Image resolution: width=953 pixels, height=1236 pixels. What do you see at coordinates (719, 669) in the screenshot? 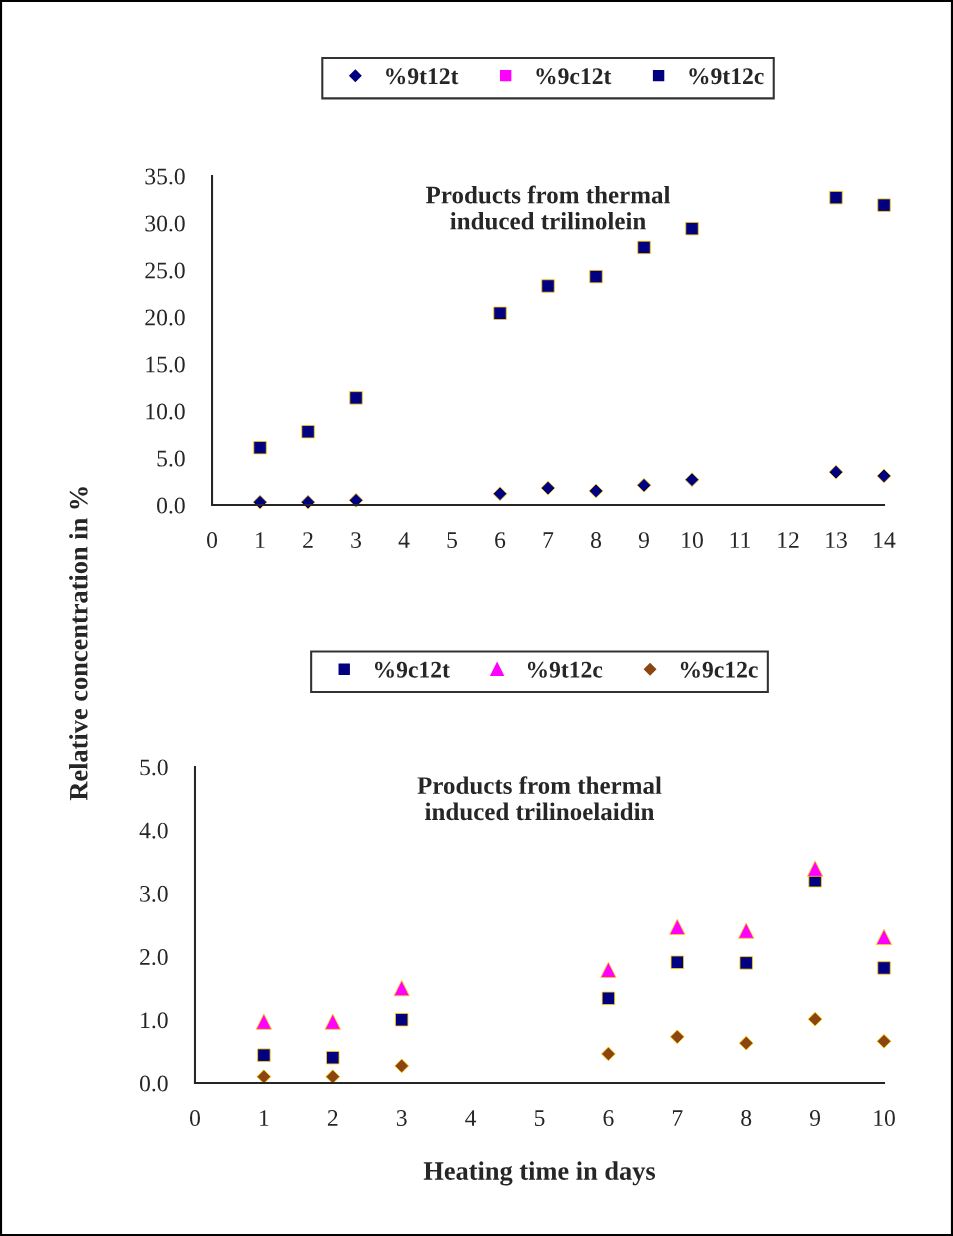
I see `legend-label: %9c12c` at bounding box center [719, 669].